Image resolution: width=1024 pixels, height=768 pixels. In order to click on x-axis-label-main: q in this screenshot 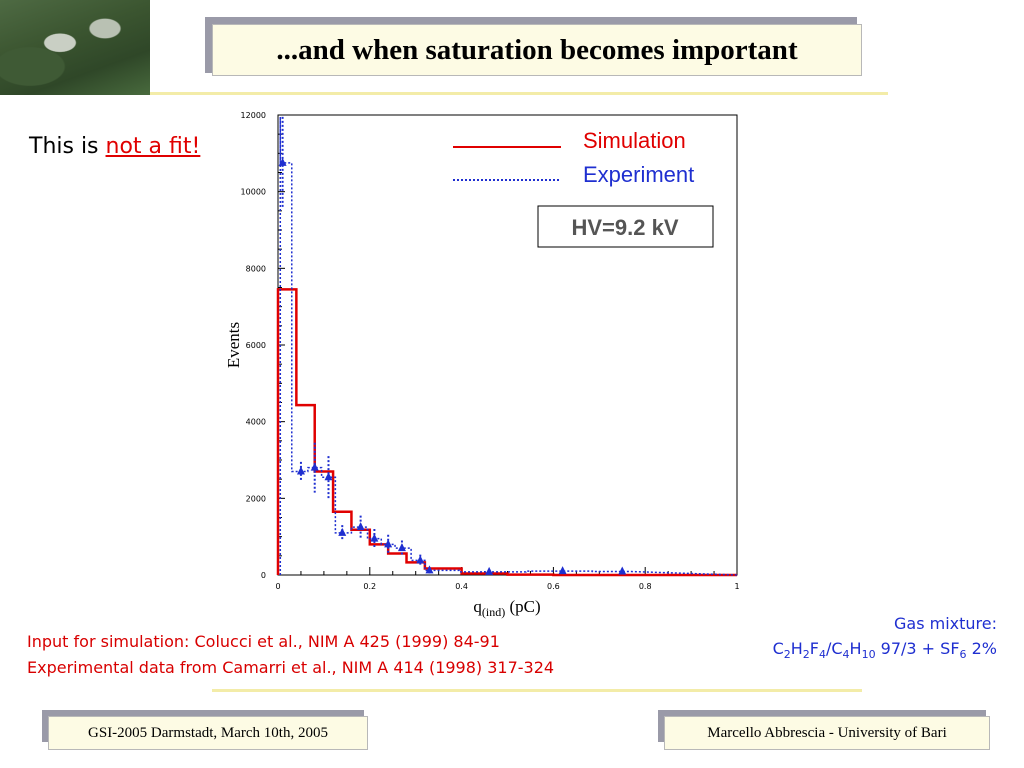, I will do `click(477, 606)`.